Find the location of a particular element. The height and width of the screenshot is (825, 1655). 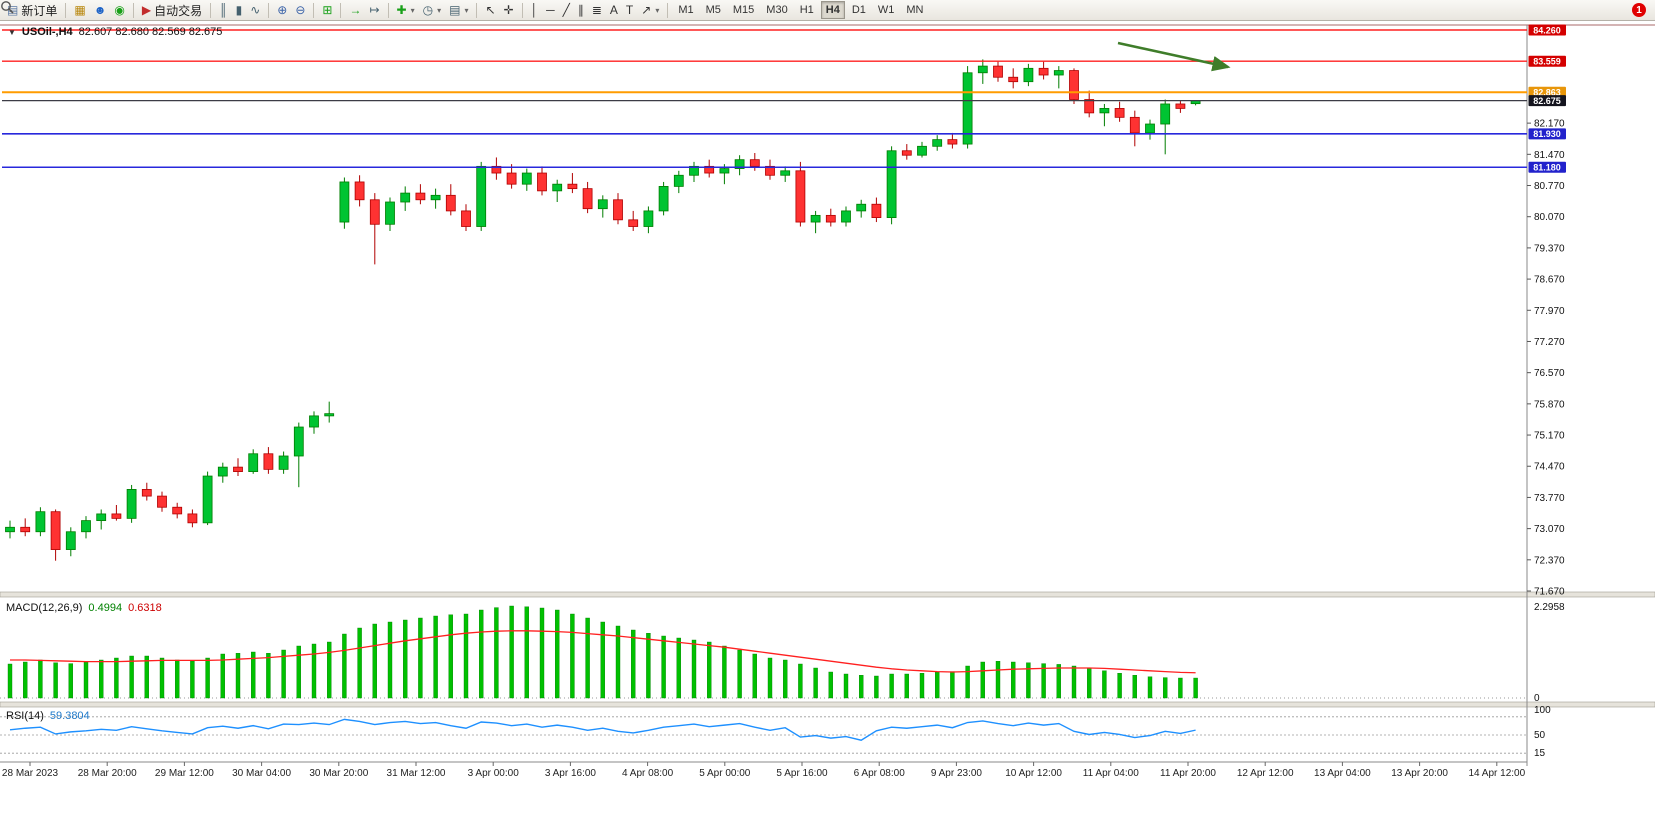

auto-scroll-icon: → is located at coordinates (355, 10).